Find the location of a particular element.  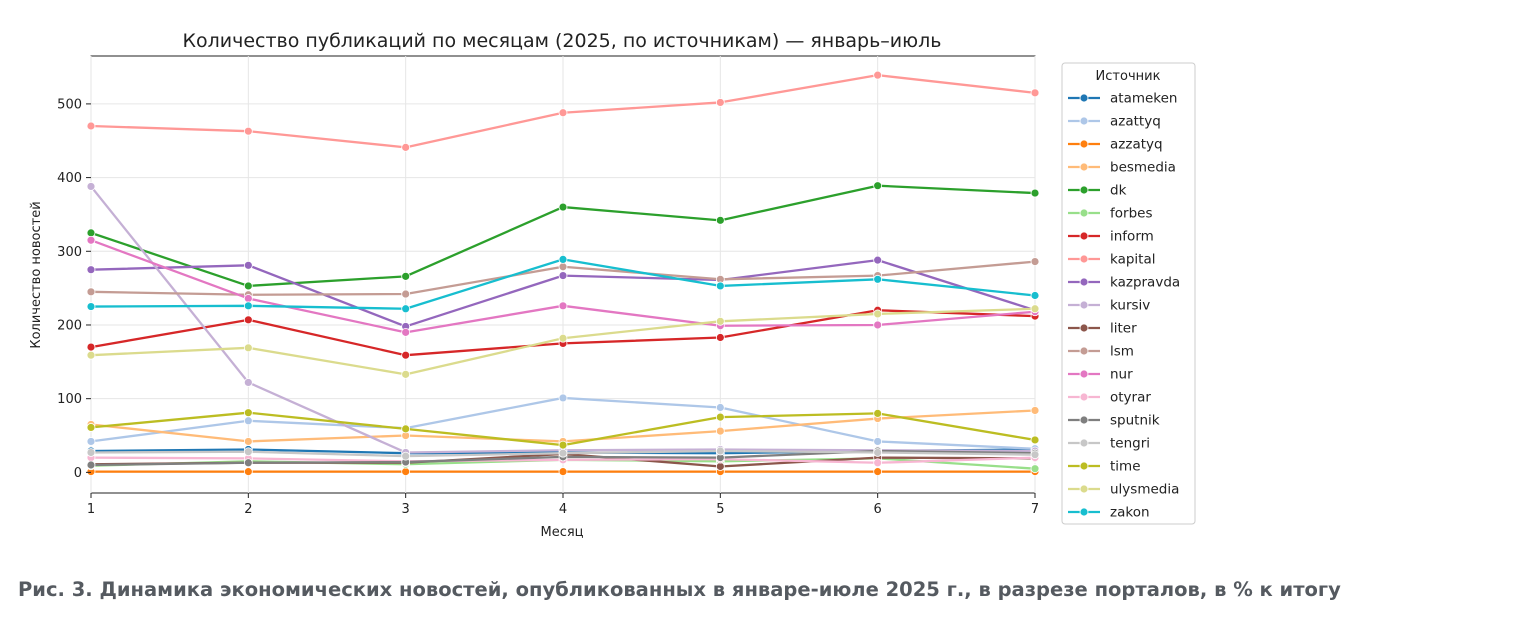

x-tick-label: 6 is located at coordinates (878, 509).